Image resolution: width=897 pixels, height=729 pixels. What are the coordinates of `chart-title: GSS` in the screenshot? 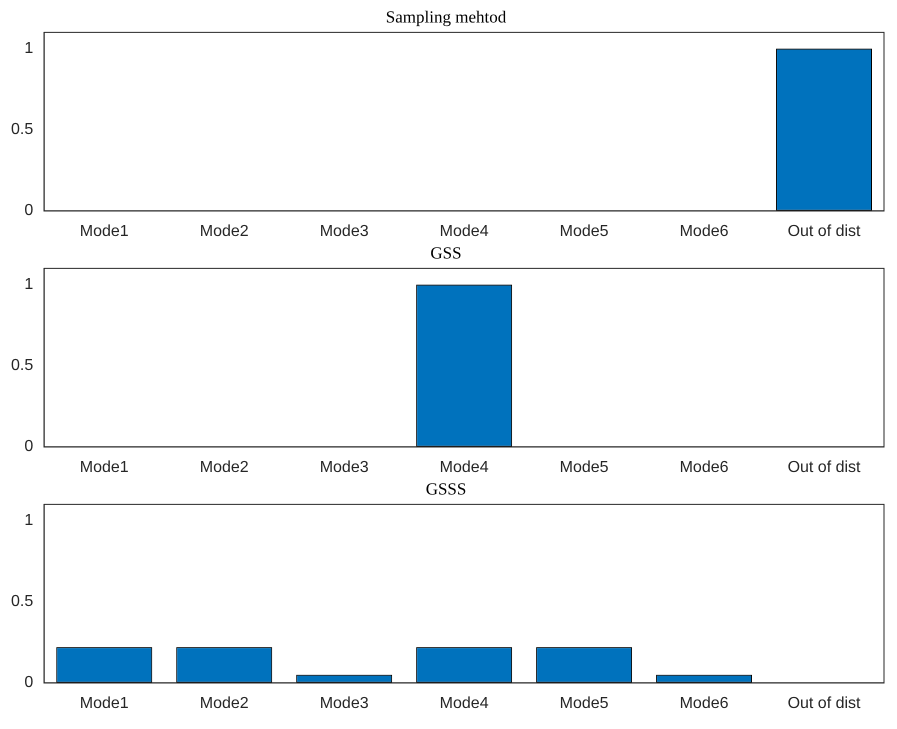 It's located at (446, 253).